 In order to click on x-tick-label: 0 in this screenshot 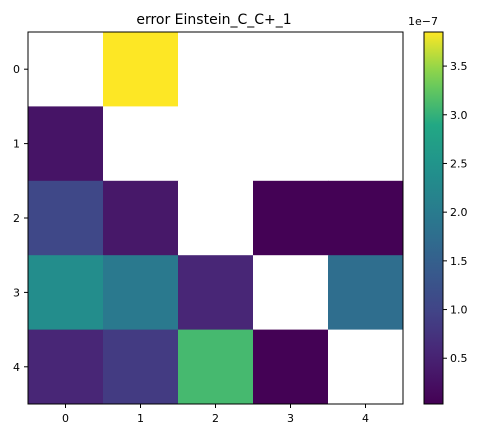, I will do `click(65, 418)`.